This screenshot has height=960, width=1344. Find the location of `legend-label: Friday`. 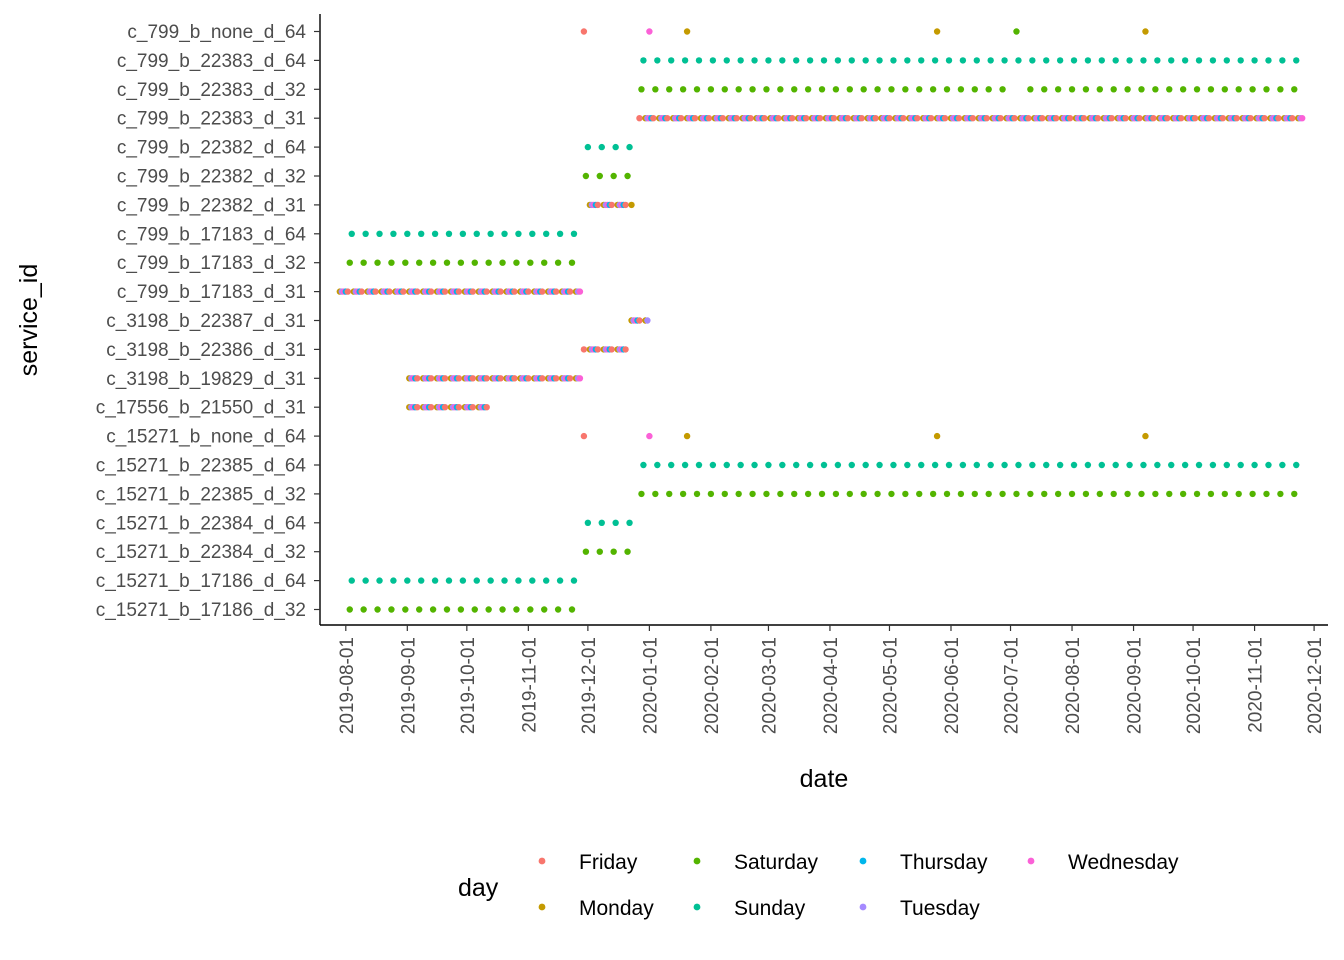

legend-label: Friday is located at coordinates (608, 862).